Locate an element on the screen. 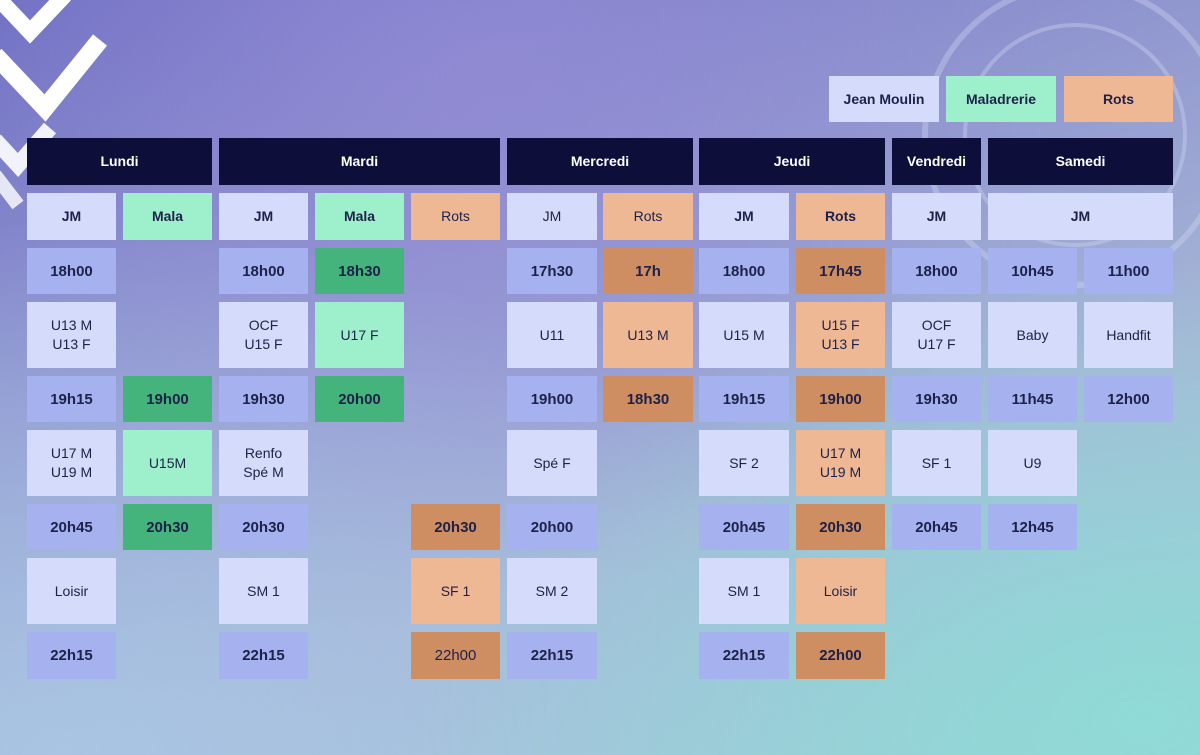  chevron-decoration-icon is located at coordinates (53, 105).